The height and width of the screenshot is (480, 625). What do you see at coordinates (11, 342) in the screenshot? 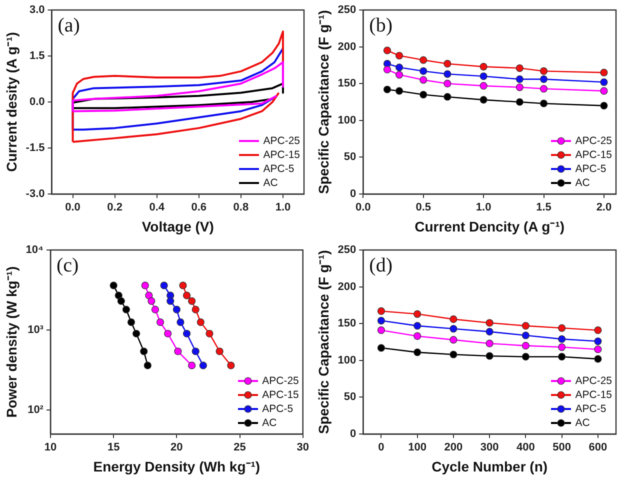
I see `y-axis-title: Power density (W kg⁻¹)` at bounding box center [11, 342].